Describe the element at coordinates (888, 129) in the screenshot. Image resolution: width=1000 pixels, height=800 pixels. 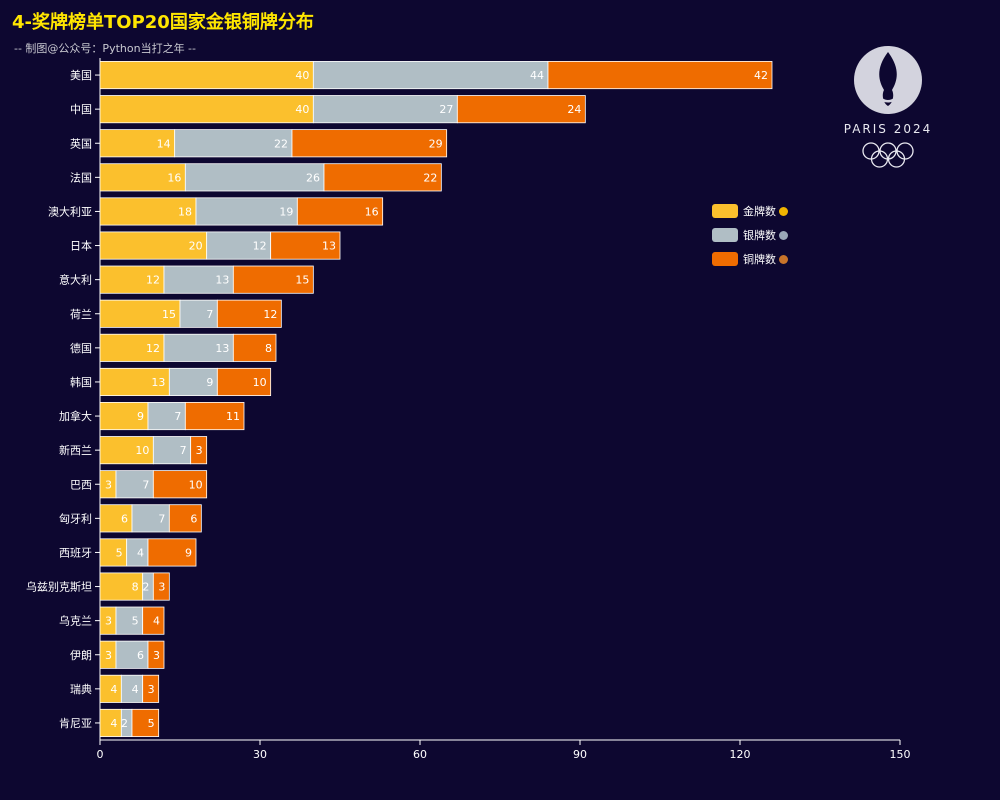
I see `logo-text: PARIS 2024` at that location.